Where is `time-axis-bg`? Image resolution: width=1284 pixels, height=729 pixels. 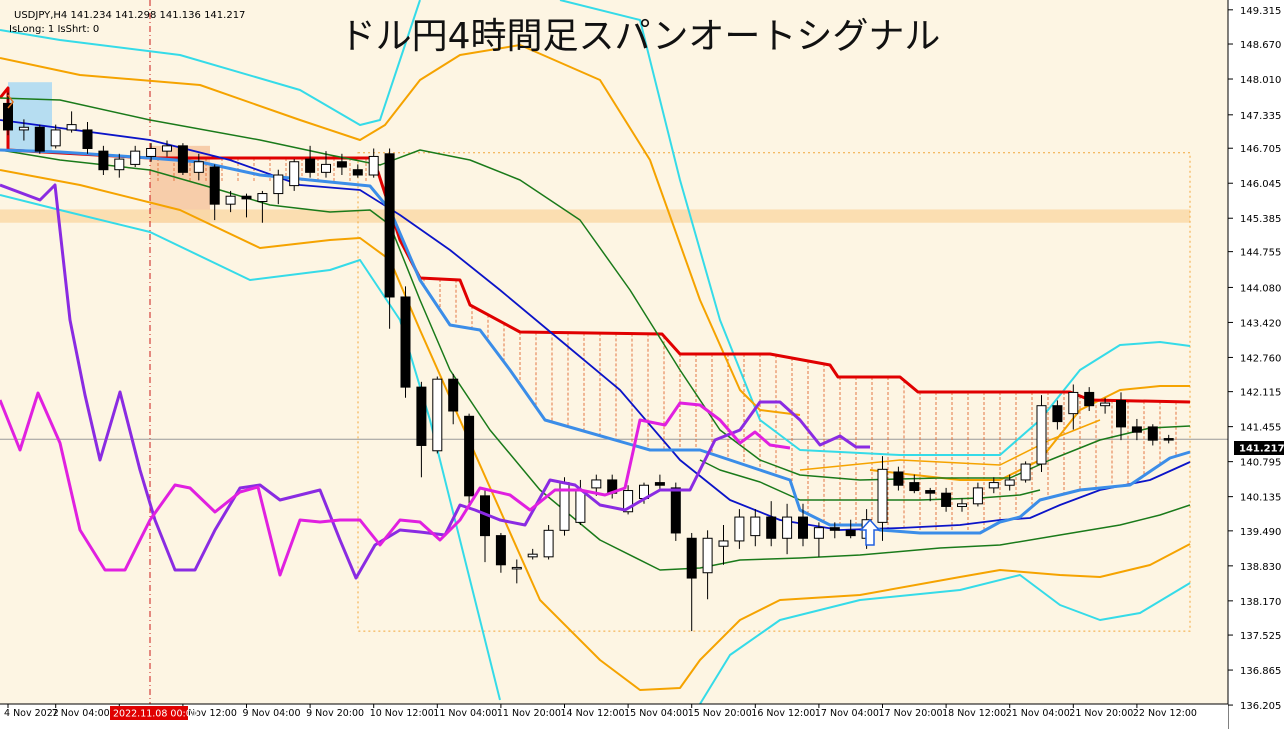
time-axis-bg is located at coordinates (614, 716).